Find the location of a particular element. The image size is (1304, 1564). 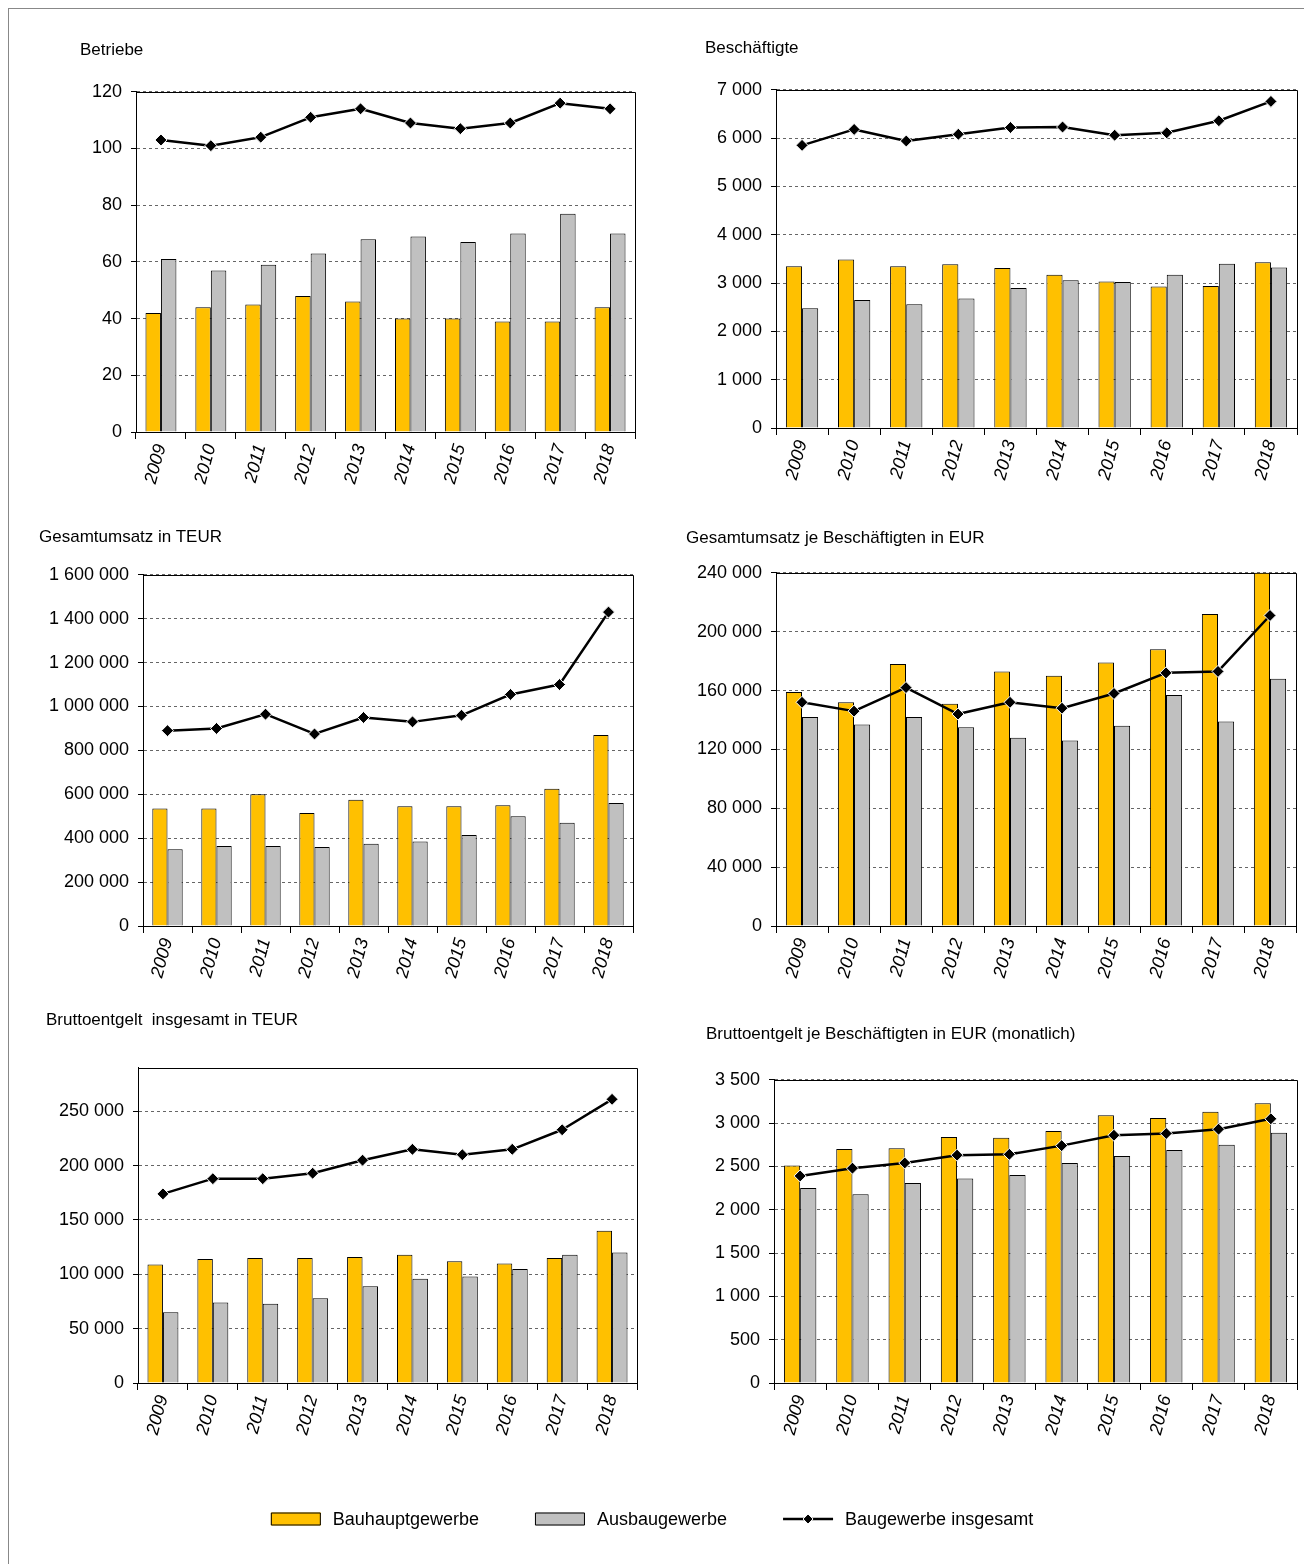

y-tick-label: 1 600 000 is located at coordinates (88, 573).